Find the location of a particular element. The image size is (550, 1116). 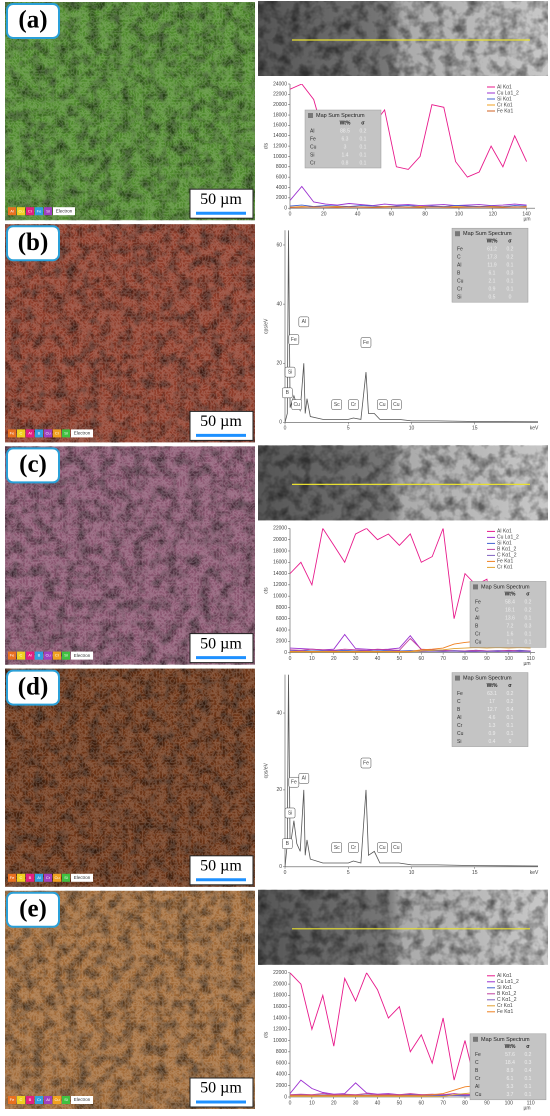

y-tick-label: 60 is located at coordinates (279, 245).